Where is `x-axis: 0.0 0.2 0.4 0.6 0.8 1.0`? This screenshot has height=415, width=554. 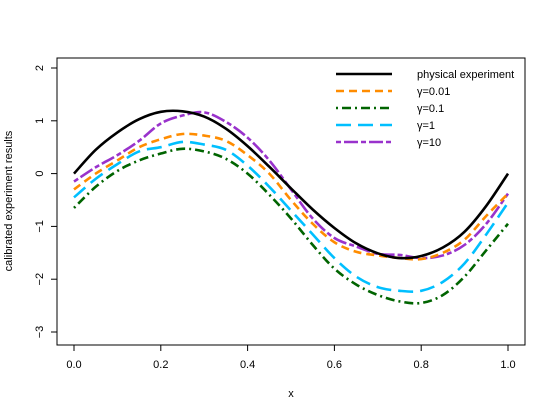
x-axis: 0.0 0.2 0.4 0.6 0.8 1.0 is located at coordinates (291, 358).